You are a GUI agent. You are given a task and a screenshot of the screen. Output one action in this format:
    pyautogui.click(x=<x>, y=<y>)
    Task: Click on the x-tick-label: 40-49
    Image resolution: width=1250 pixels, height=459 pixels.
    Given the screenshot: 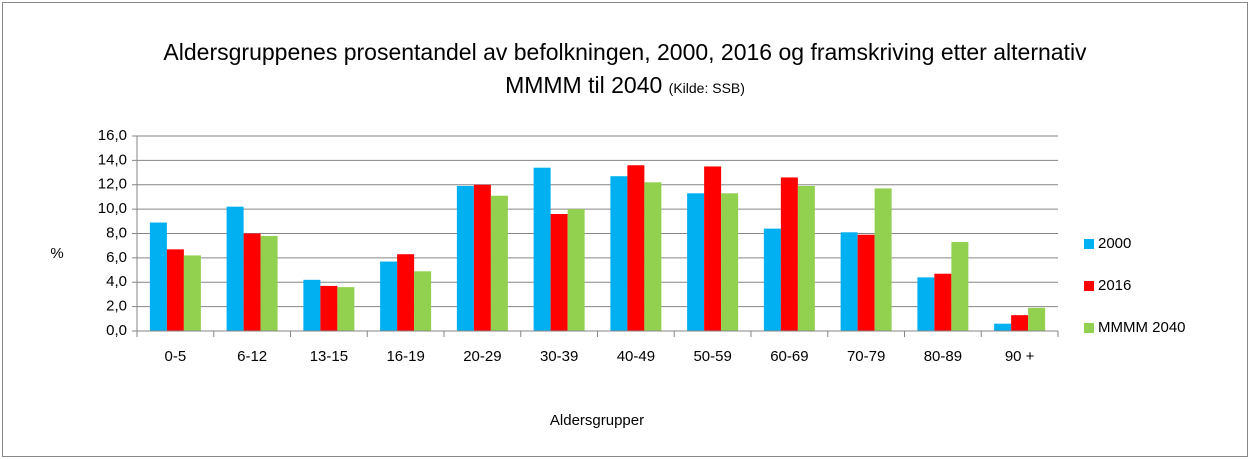 What is the action you would take?
    pyautogui.click(x=636, y=356)
    